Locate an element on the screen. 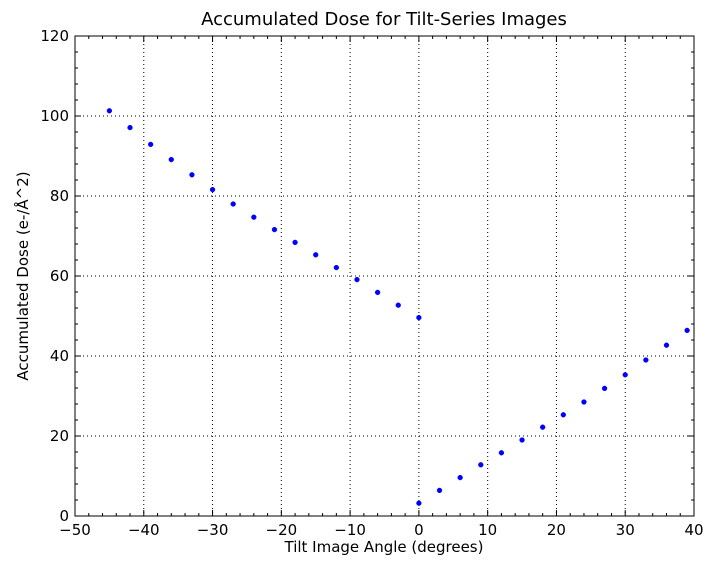  chart-title: Accumulated Dose for Tilt-Series Images is located at coordinates (384, 19).